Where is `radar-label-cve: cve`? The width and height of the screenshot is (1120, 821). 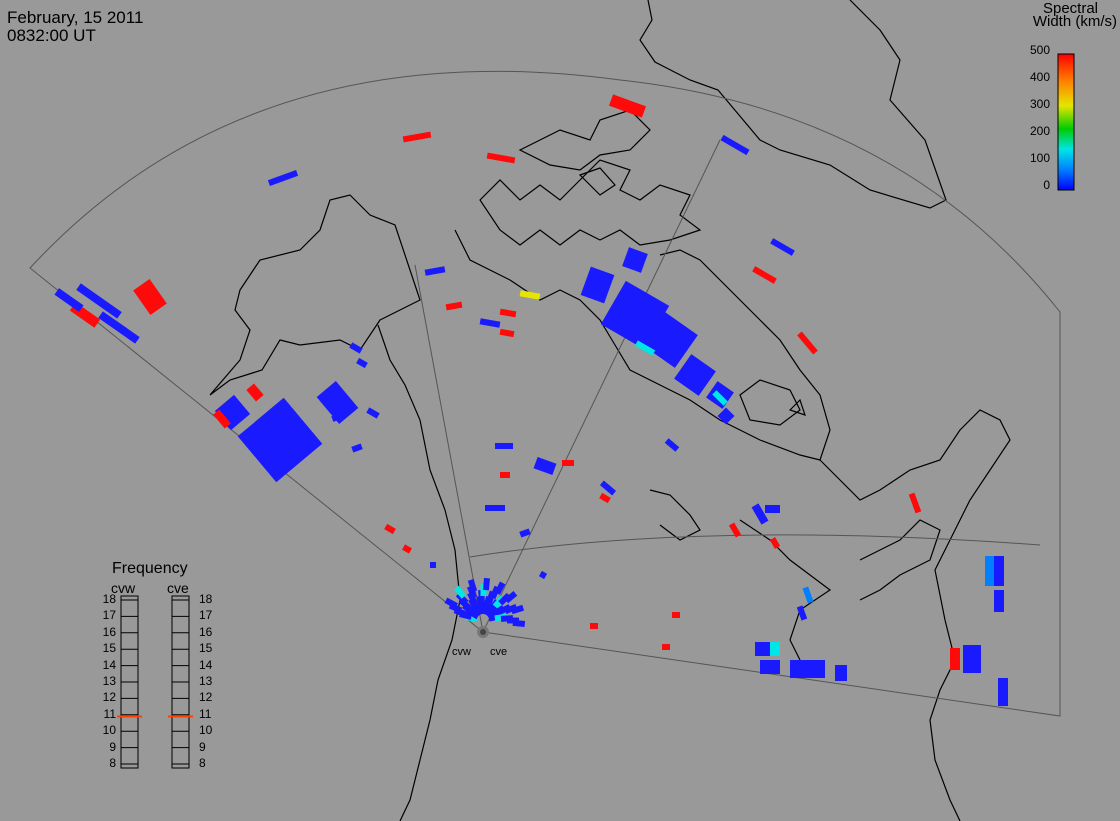
radar-label-cve: cve is located at coordinates (499, 652).